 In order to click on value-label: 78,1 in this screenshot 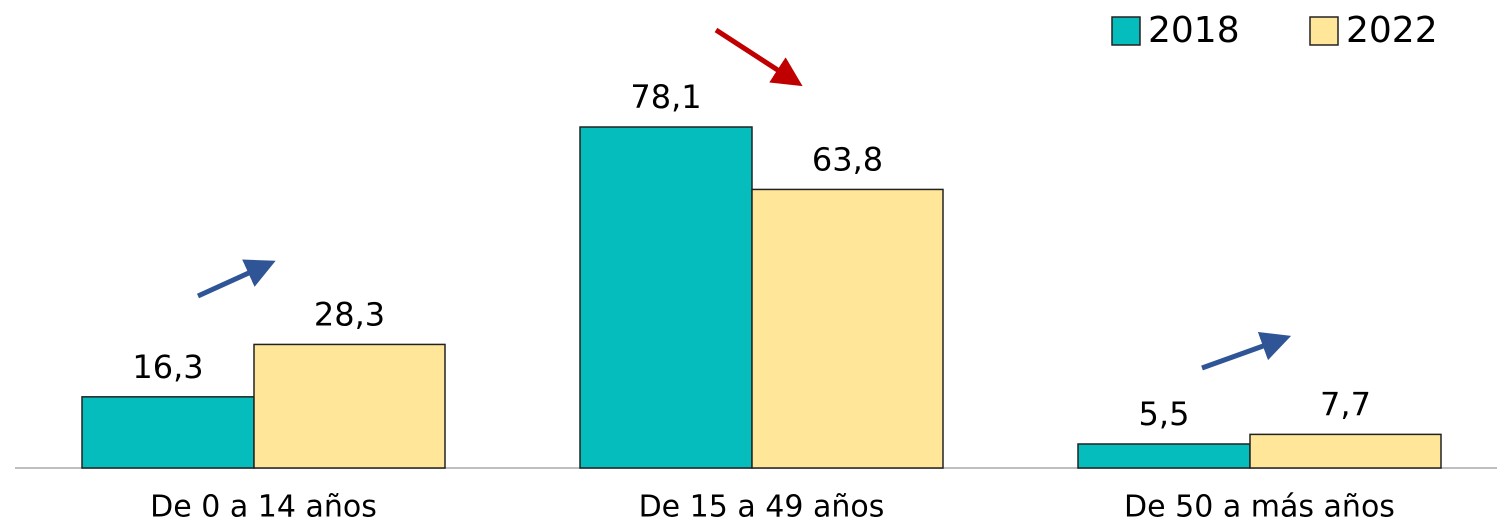, I will do `click(665, 97)`.